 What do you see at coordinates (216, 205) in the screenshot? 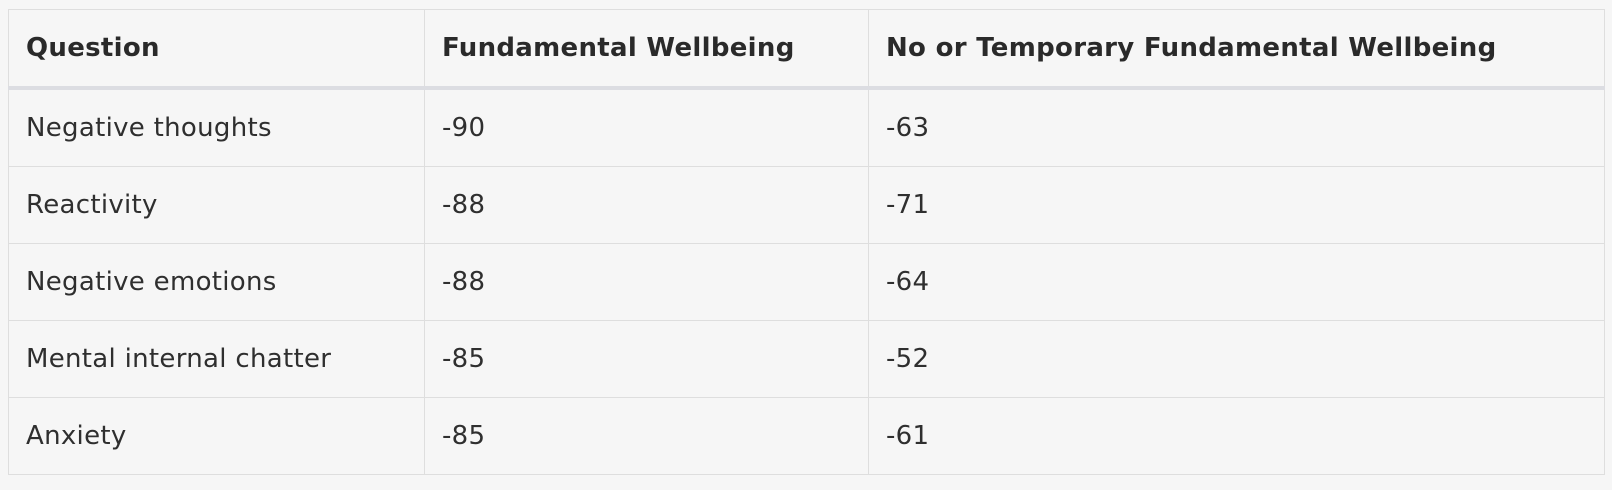
I see `question-cell: Reactivity` at bounding box center [216, 205].